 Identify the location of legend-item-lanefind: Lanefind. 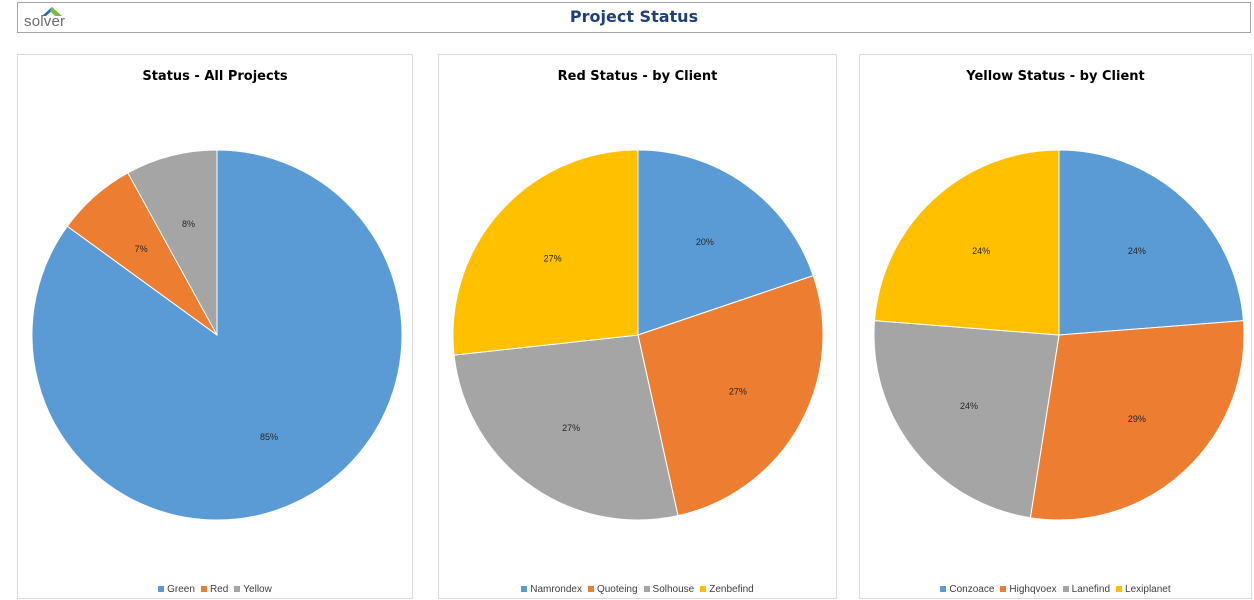
(1086, 589).